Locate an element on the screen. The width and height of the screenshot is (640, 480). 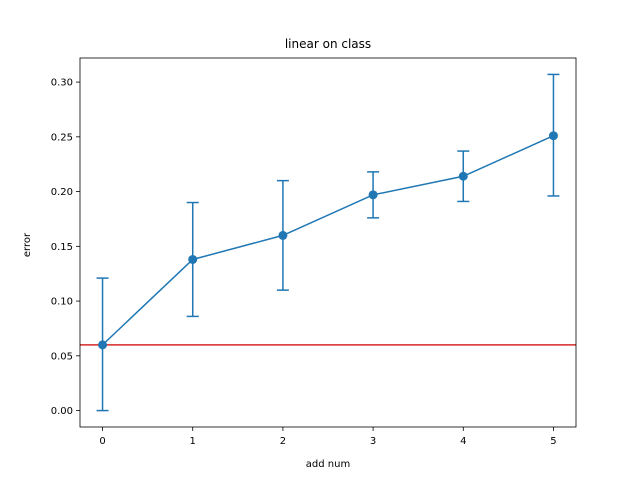
x-tick-label: 4 is located at coordinates (463, 441).